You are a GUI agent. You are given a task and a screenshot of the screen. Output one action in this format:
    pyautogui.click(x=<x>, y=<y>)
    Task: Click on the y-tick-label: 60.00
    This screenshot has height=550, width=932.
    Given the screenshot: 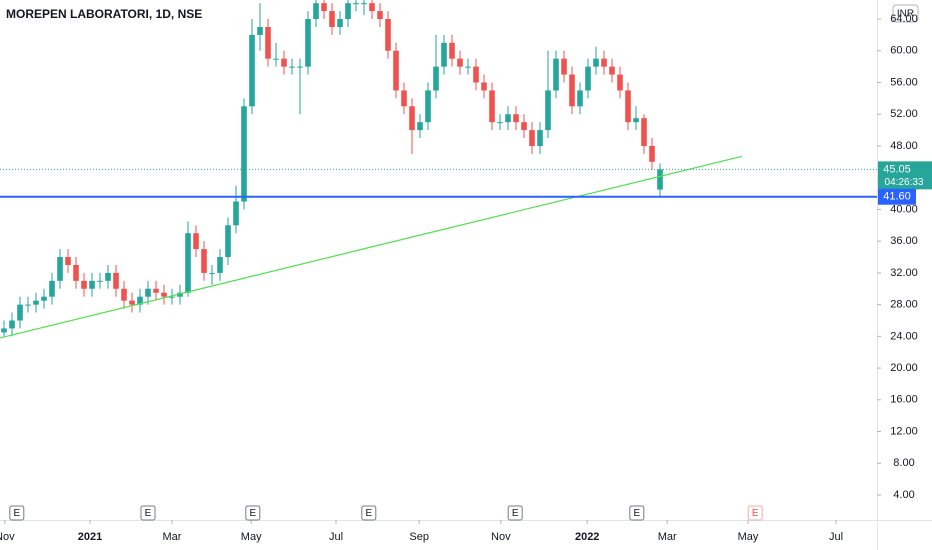 What is the action you would take?
    pyautogui.click(x=904, y=51)
    